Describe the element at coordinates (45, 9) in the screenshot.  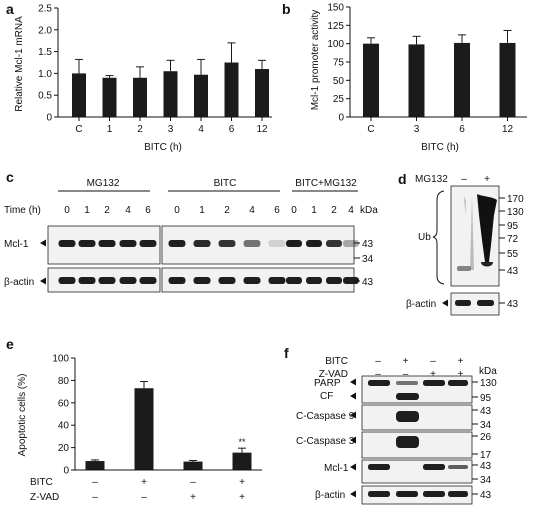
I see `a-ytick-label: 2.5` at that location.